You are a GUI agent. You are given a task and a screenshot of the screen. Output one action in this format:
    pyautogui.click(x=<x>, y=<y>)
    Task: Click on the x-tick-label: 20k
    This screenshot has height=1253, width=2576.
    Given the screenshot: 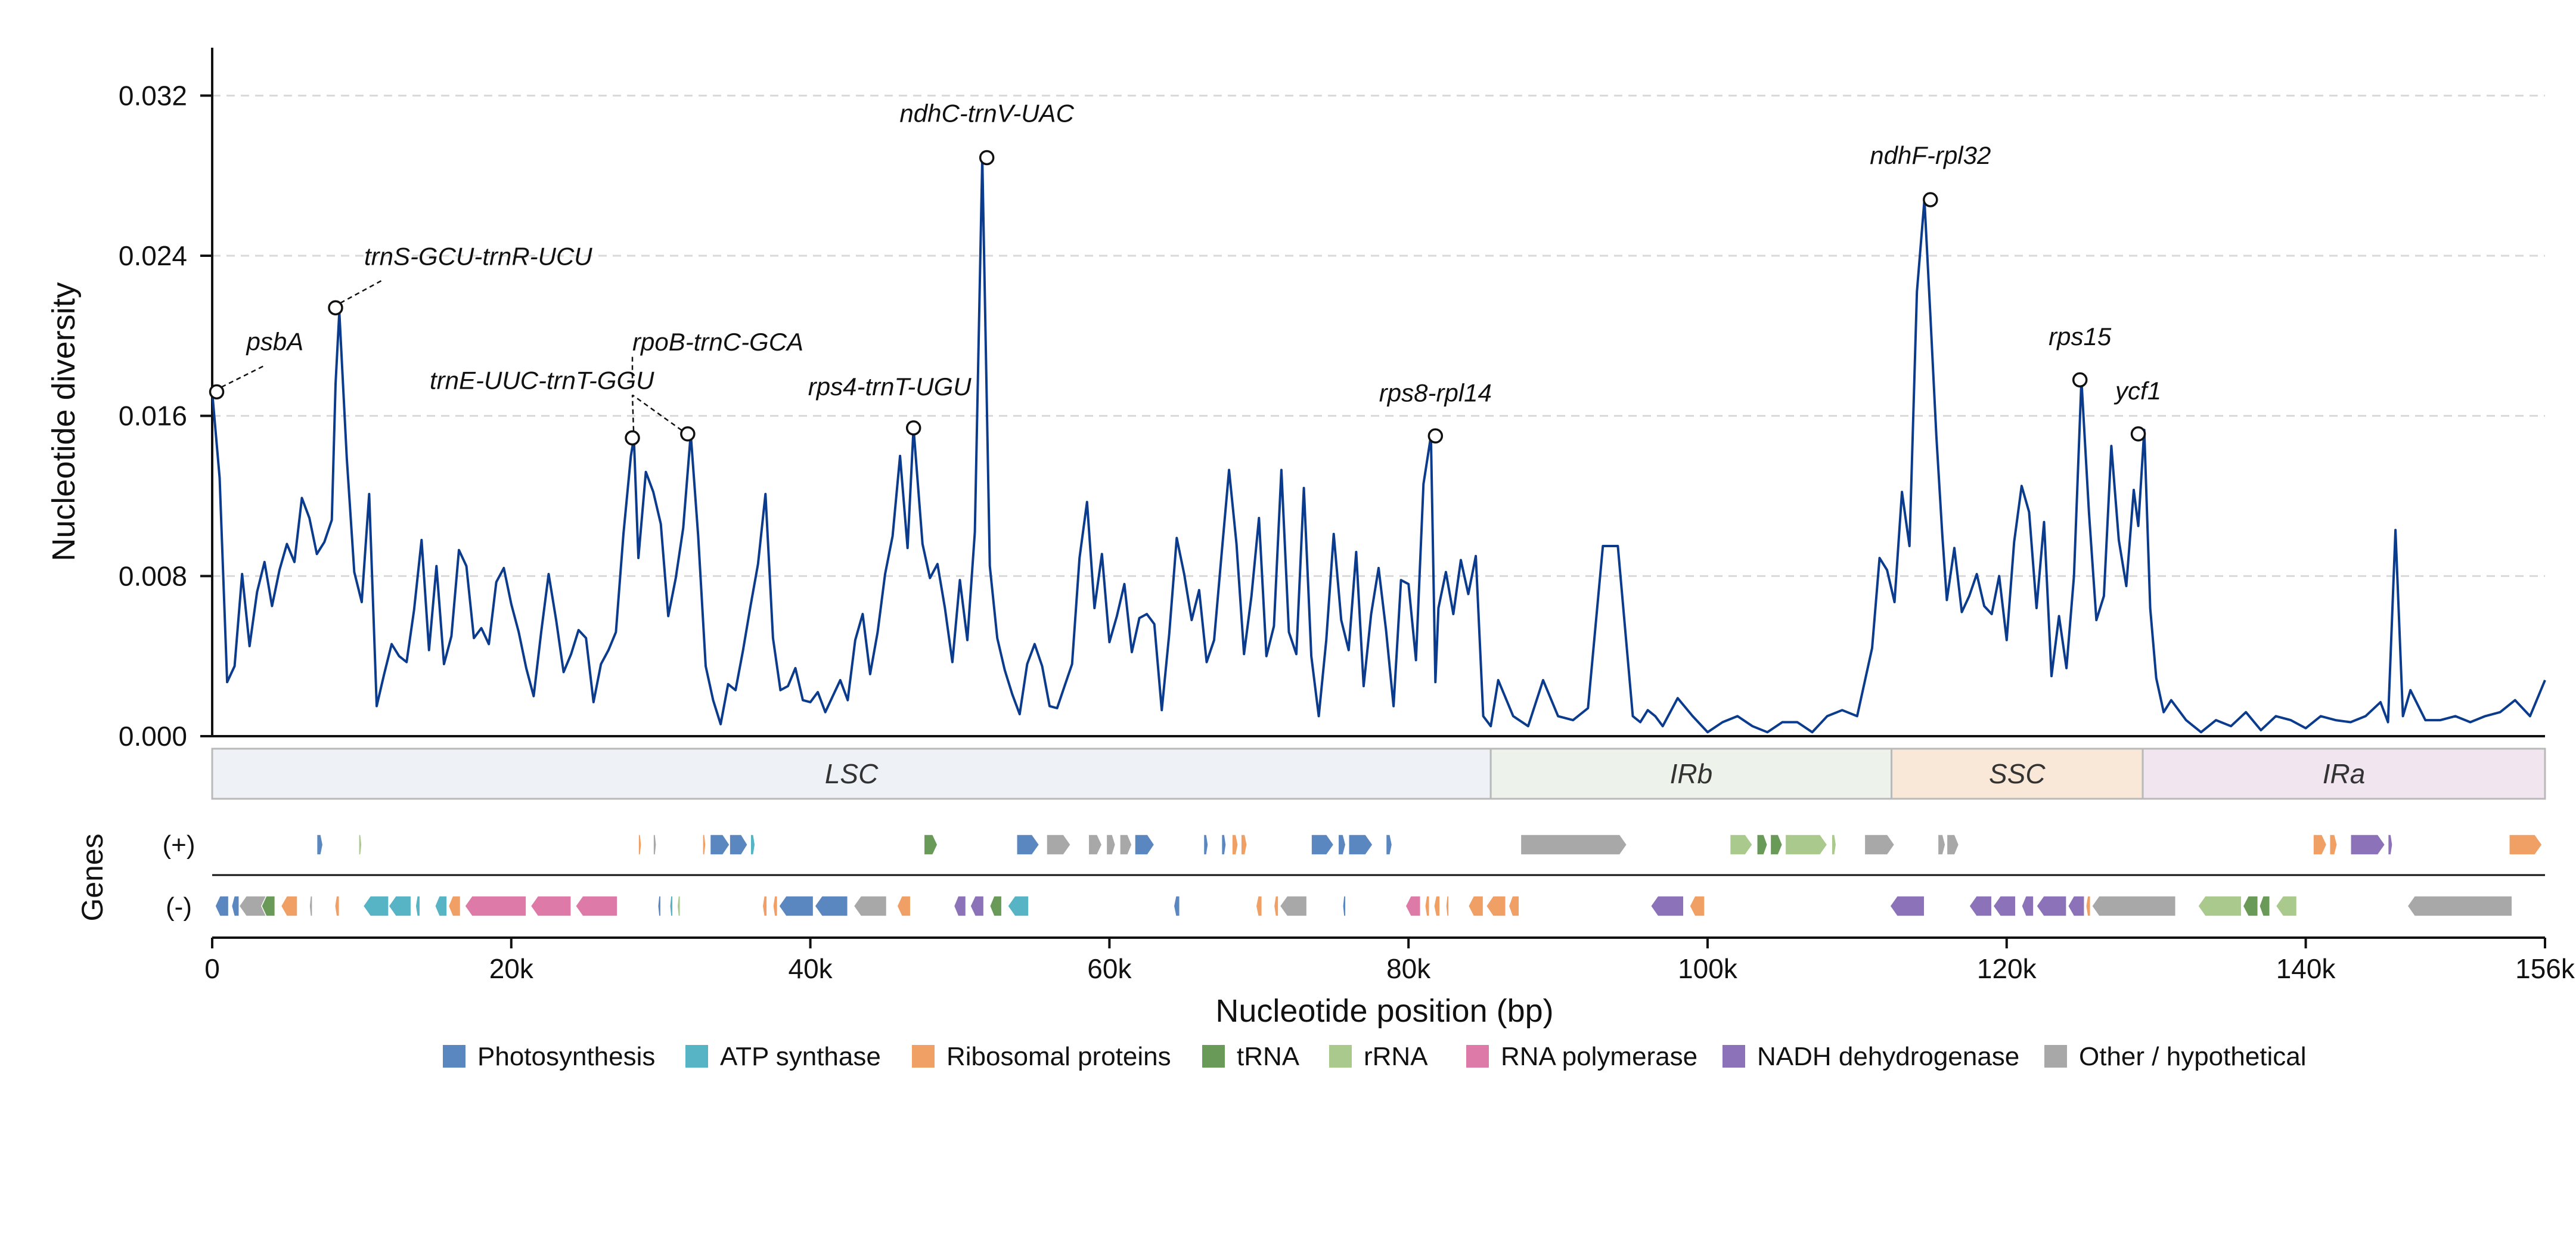 What is the action you would take?
    pyautogui.click(x=512, y=968)
    